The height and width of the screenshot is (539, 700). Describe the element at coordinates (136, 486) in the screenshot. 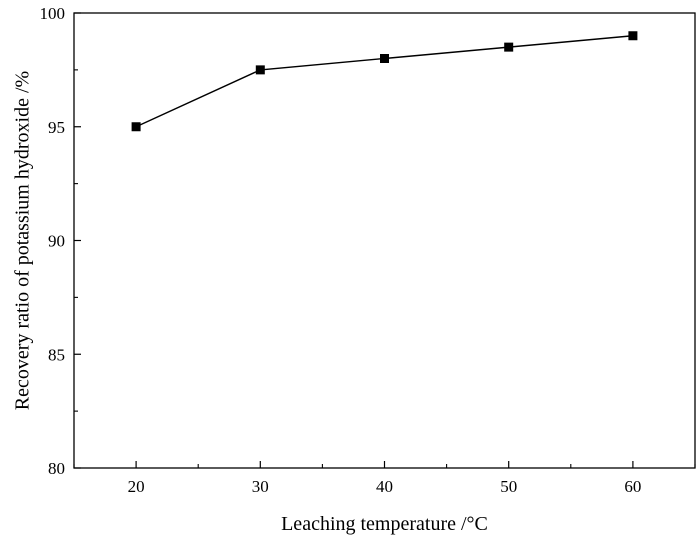

I see `x-tick-label: 20` at that location.